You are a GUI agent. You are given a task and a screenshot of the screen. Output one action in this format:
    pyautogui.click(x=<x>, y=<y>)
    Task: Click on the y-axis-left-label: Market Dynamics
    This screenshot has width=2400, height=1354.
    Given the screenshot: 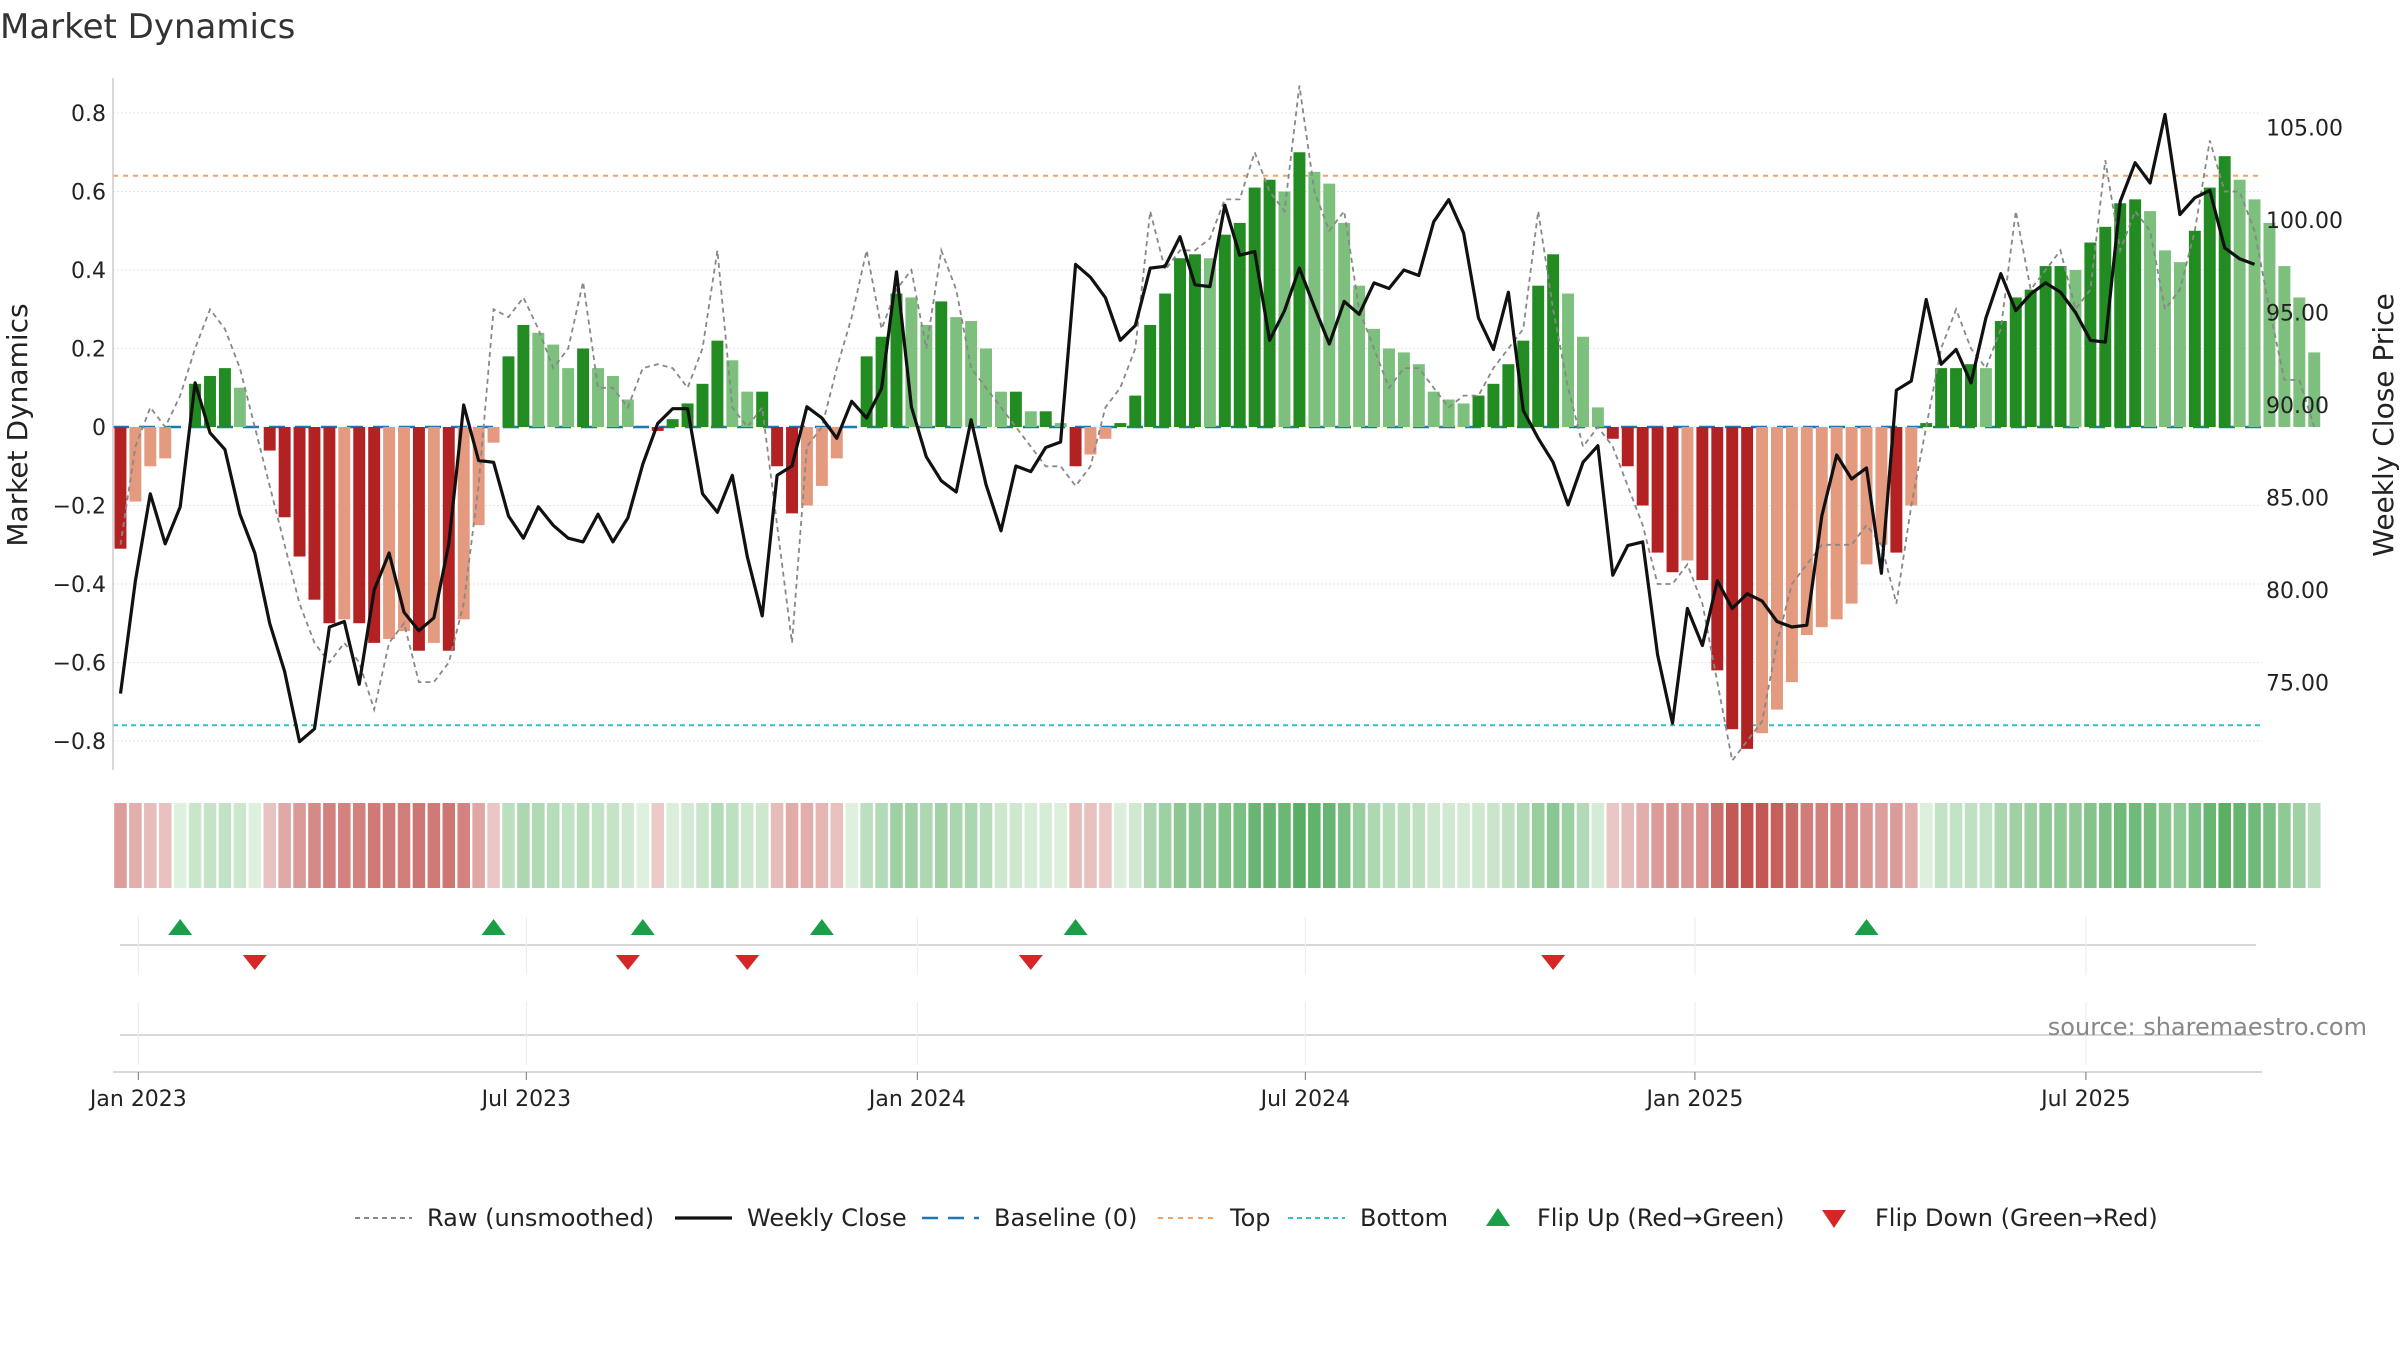 What is the action you would take?
    pyautogui.click(x=17, y=424)
    